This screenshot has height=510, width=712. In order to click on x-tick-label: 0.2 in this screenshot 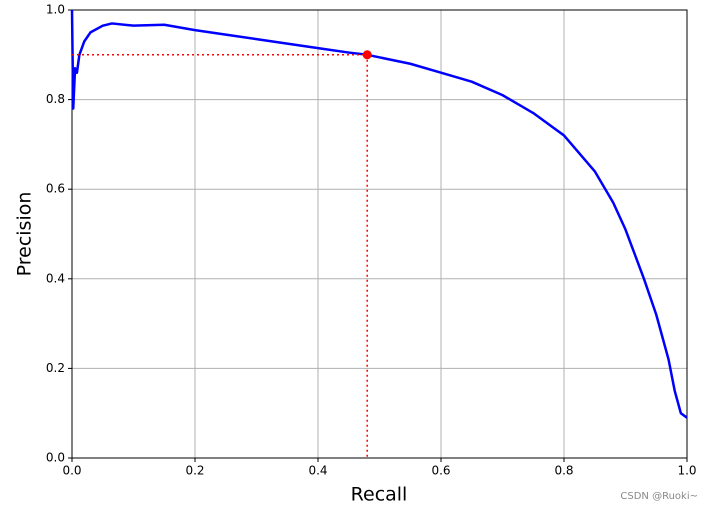, I will do `click(194, 471)`.